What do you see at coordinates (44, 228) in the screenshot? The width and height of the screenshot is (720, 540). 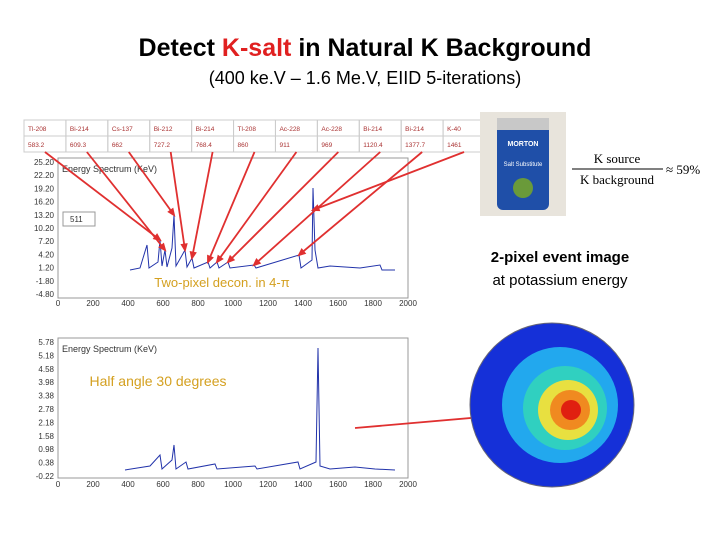 I see `y-tick-label: 10.20` at bounding box center [44, 228].